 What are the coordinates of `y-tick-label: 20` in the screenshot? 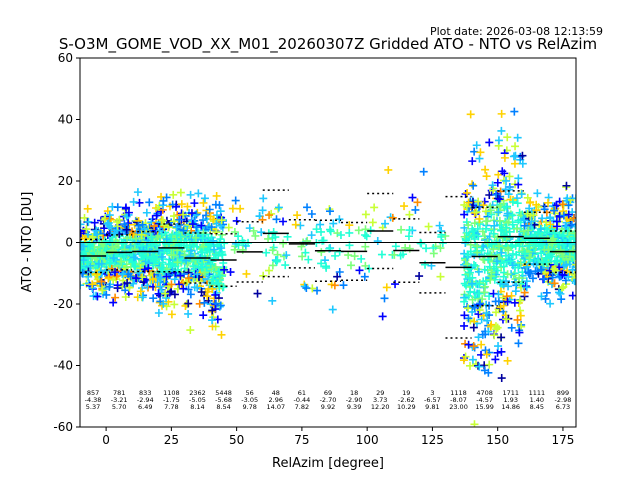 It's located at (65, 181).